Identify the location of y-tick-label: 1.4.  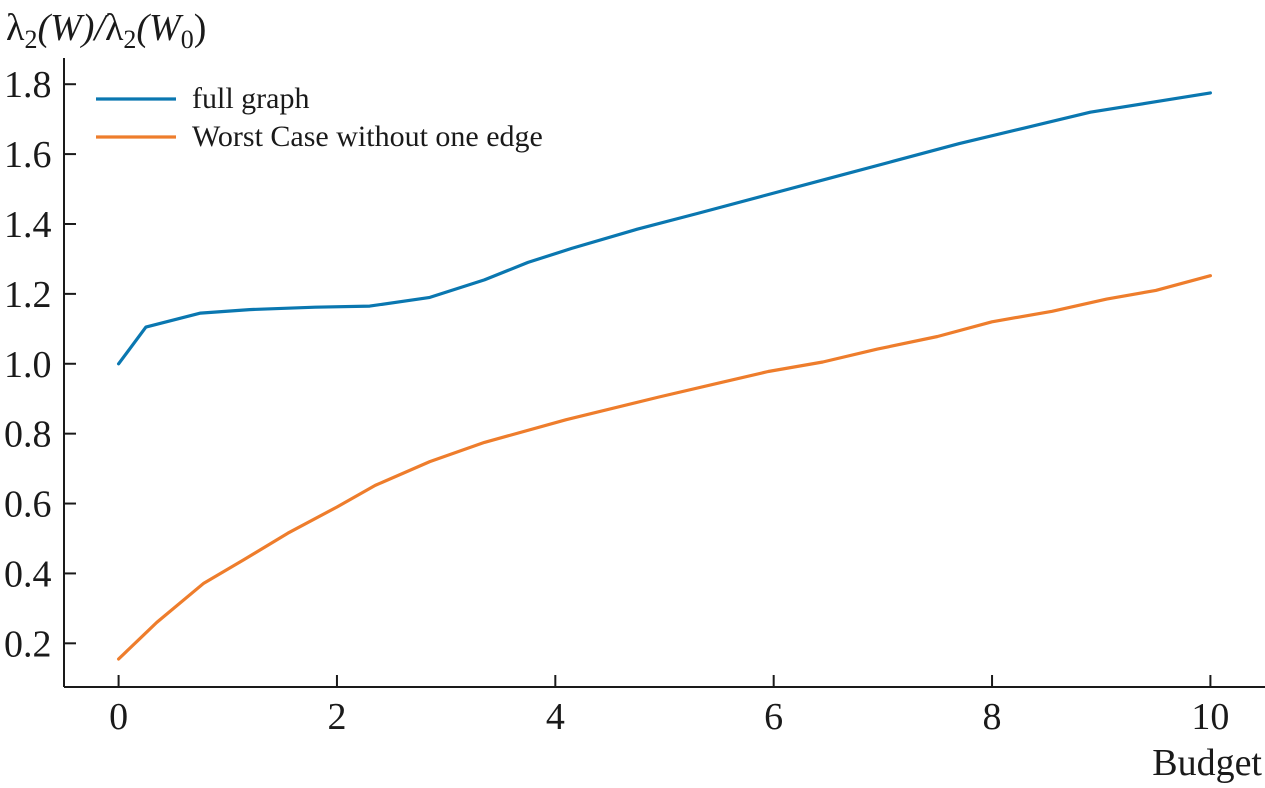
(28, 225).